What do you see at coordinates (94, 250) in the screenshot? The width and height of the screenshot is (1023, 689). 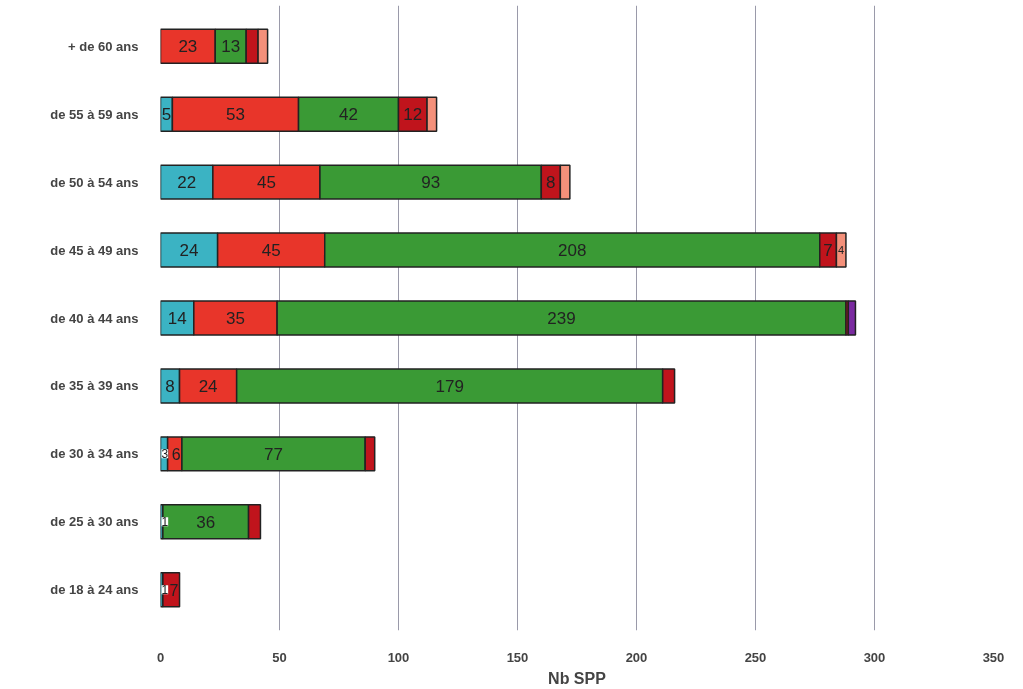 I see `y-tick-label: de 45 à 49 ans` at bounding box center [94, 250].